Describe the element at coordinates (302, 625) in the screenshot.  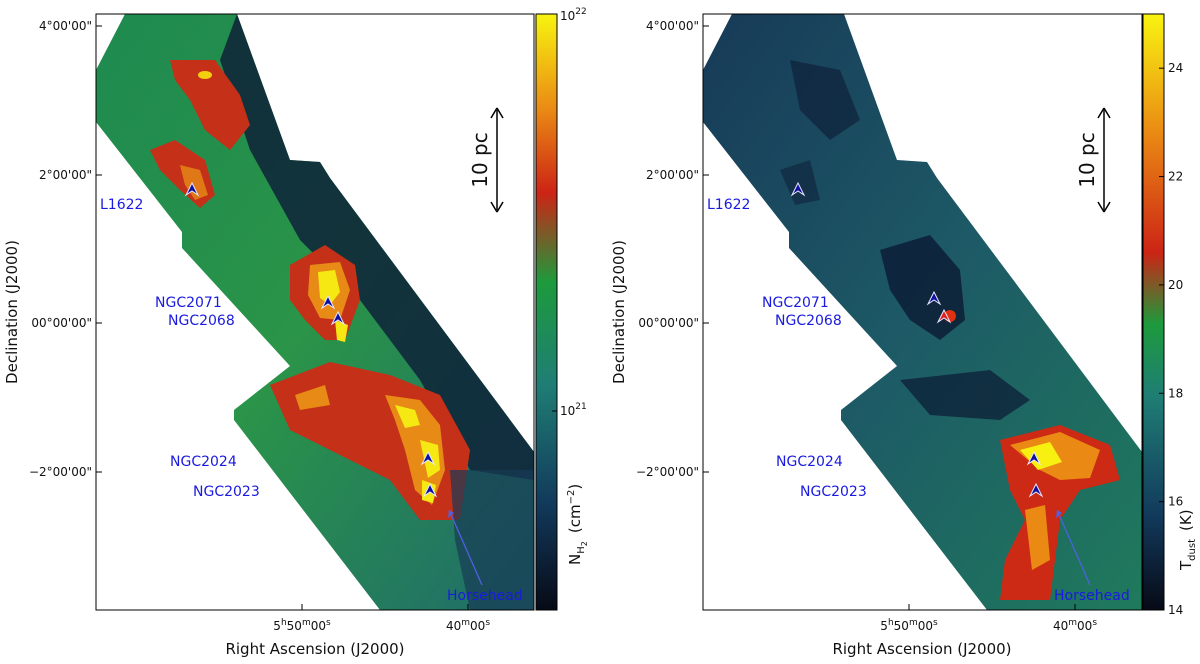
I see `left-xtick-0: 5h50m00s` at that location.